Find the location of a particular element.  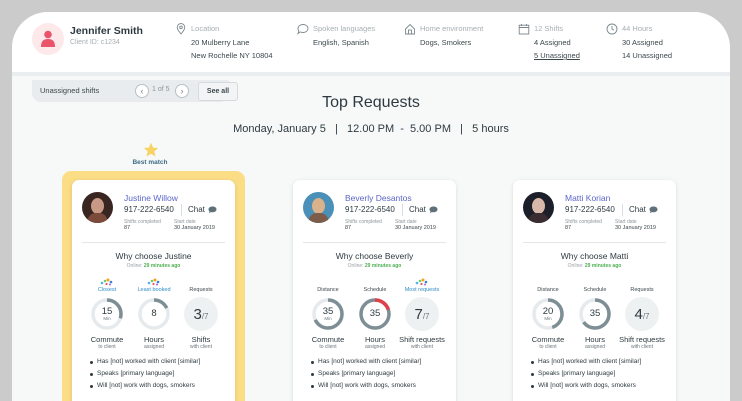

hours-unassigned: 14 Unassigned is located at coordinates (647, 55).